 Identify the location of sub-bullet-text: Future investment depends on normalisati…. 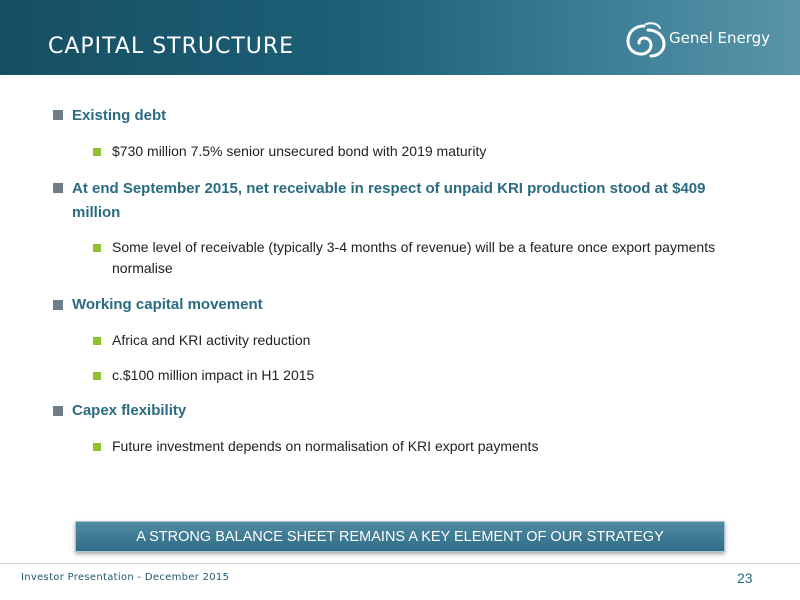
(325, 446).